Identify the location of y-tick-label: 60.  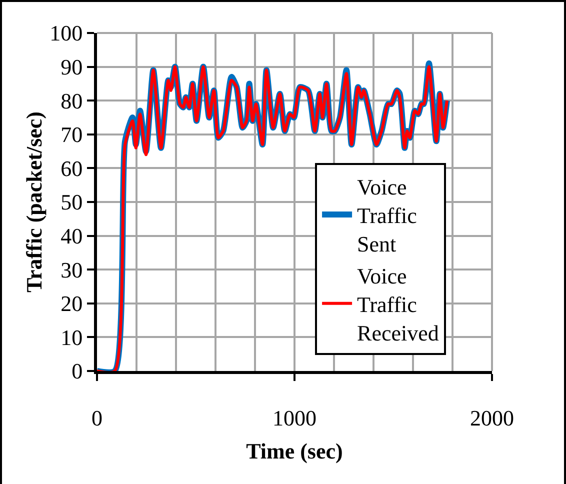
(71, 168).